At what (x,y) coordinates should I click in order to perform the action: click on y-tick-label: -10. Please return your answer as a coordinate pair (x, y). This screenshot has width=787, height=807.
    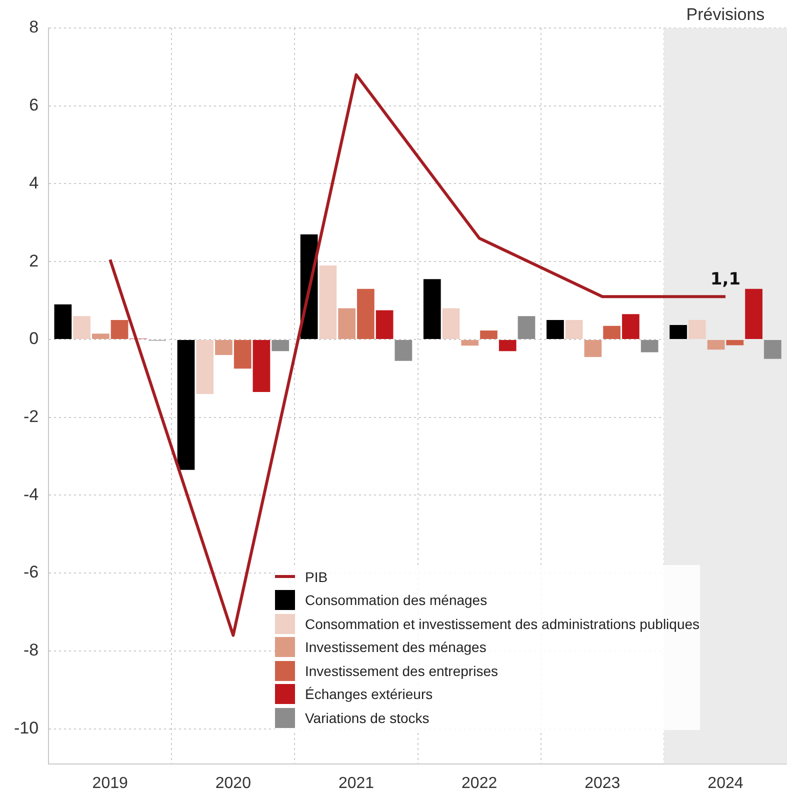
    Looking at the image, I should click on (26, 728).